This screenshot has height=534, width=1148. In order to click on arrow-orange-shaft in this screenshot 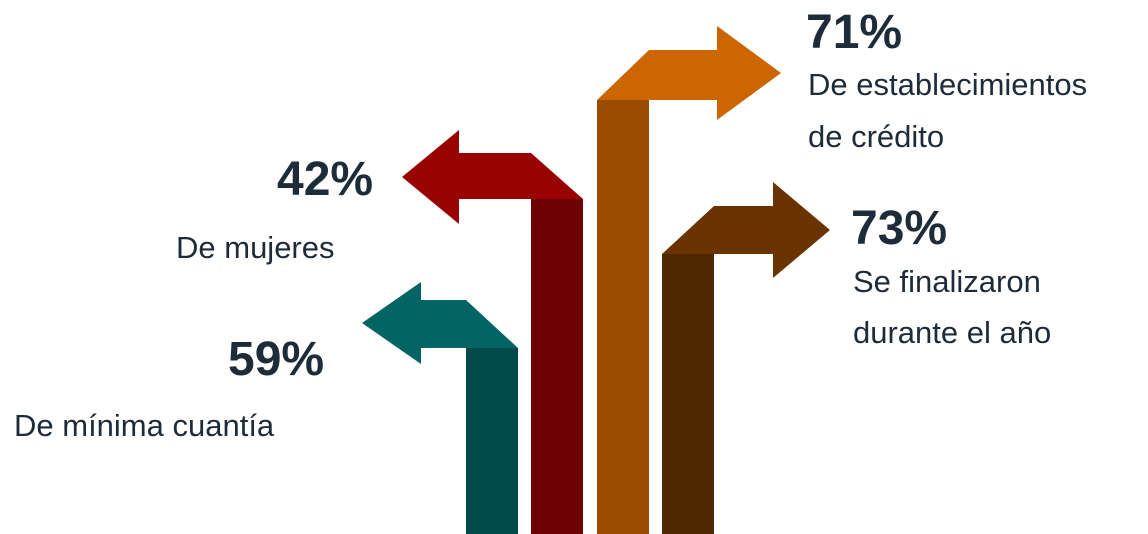, I will do `click(623, 317)`.